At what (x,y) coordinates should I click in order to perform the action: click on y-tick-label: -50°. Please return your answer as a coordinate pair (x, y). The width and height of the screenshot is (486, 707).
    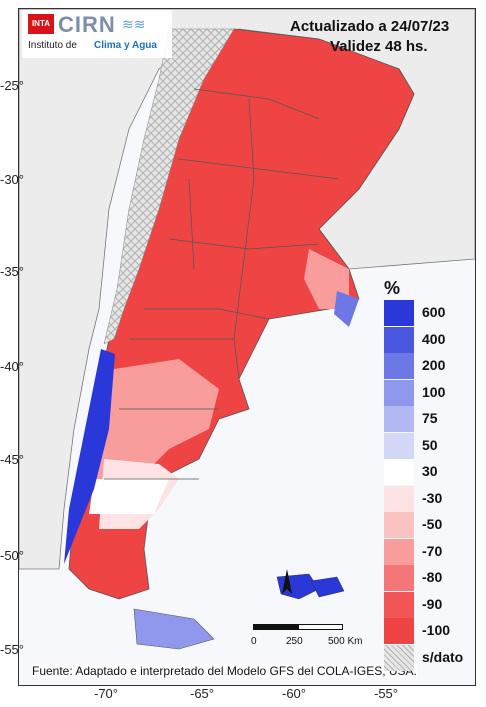
    Looking at the image, I should click on (12, 555).